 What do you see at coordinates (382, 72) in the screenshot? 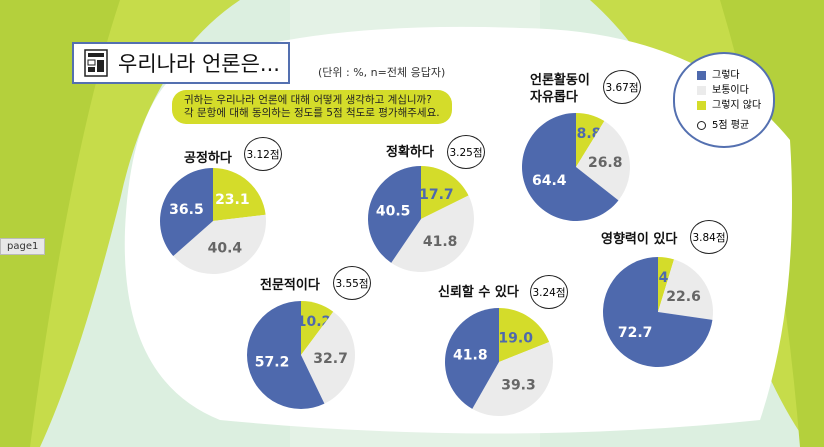
I see `unit-note: (단위 : %, n=전체 응답자)` at bounding box center [382, 72].